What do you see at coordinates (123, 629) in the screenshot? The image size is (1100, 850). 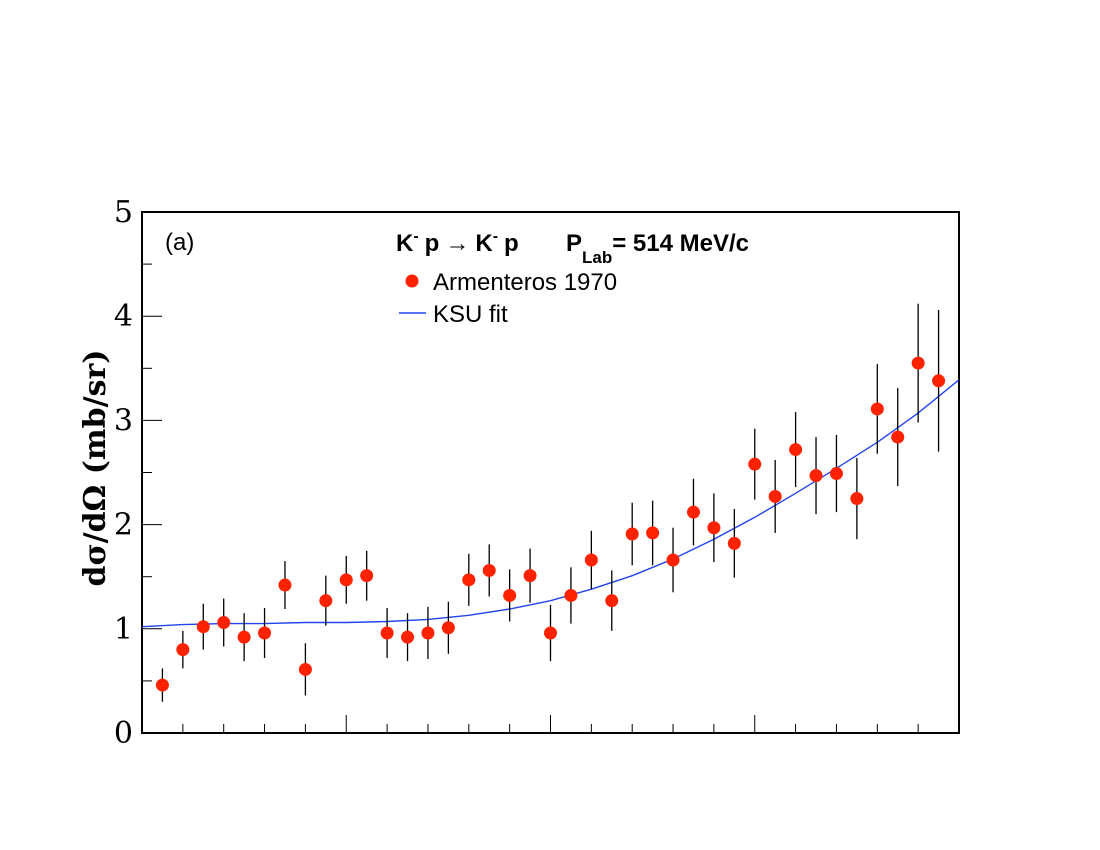 I see `y-tick-label: 1` at bounding box center [123, 629].